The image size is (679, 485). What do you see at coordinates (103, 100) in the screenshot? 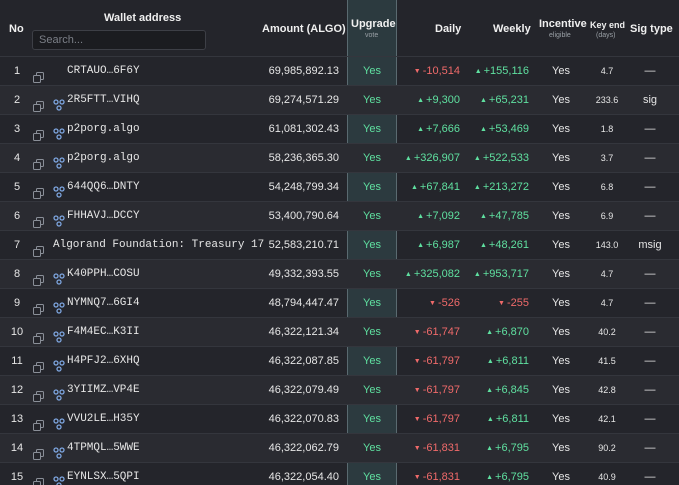
I see `wallet-address-link: 2R5FTT…VIHQ` at bounding box center [103, 100].